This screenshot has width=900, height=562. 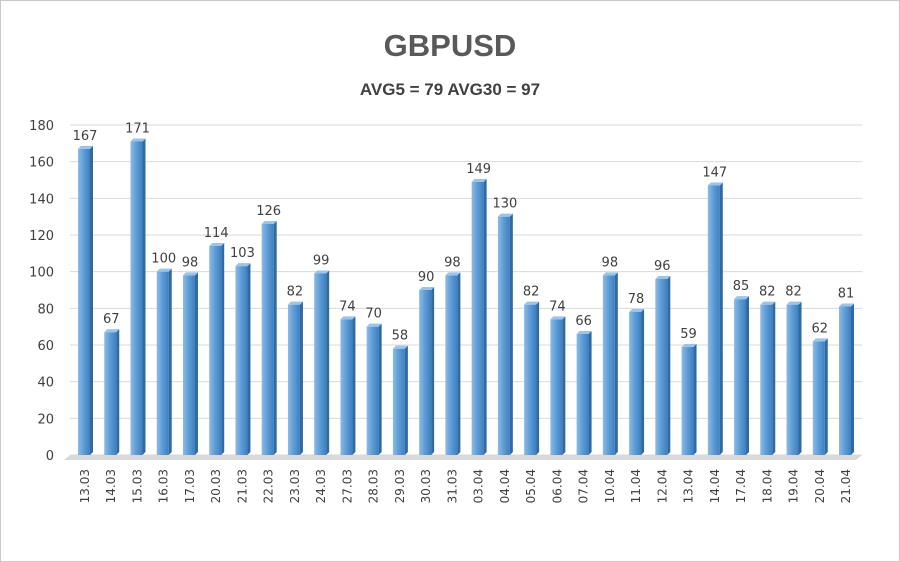 What do you see at coordinates (85, 486) in the screenshot?
I see `x-tick-label: 13.03` at bounding box center [85, 486].